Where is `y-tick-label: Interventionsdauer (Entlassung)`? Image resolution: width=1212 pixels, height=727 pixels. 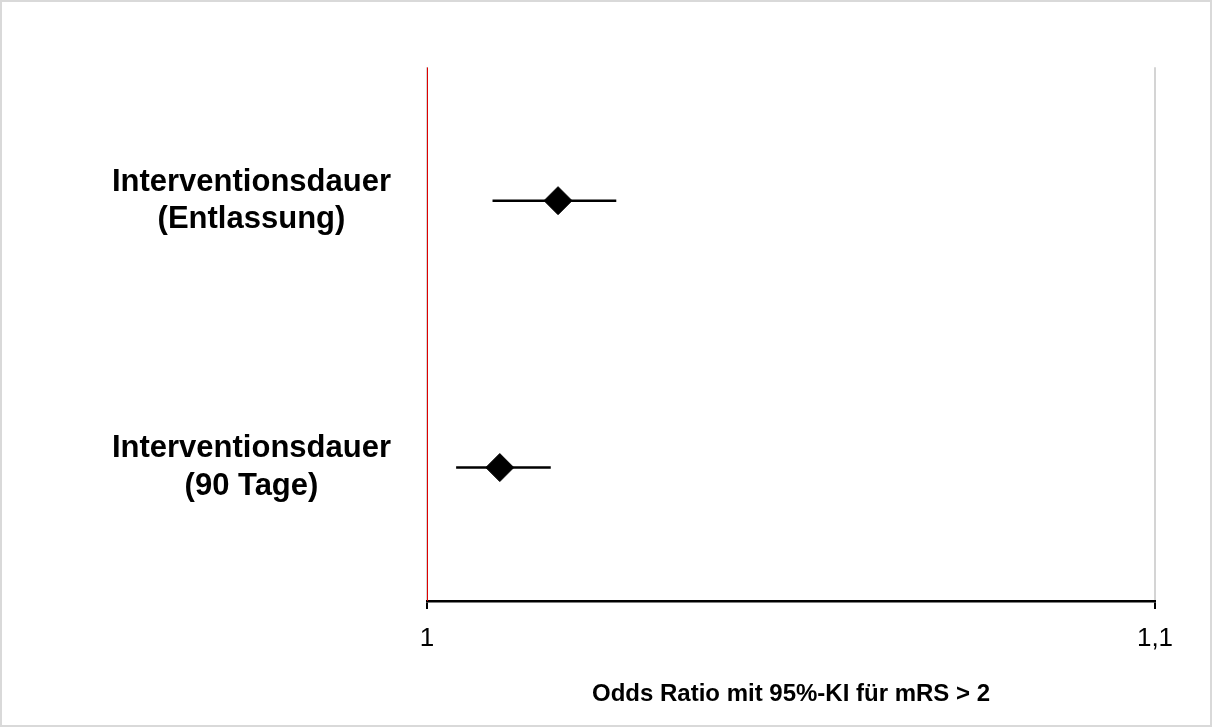
y-tick-label: Interventionsdauer (Entlassung) is located at coordinates (251, 198).